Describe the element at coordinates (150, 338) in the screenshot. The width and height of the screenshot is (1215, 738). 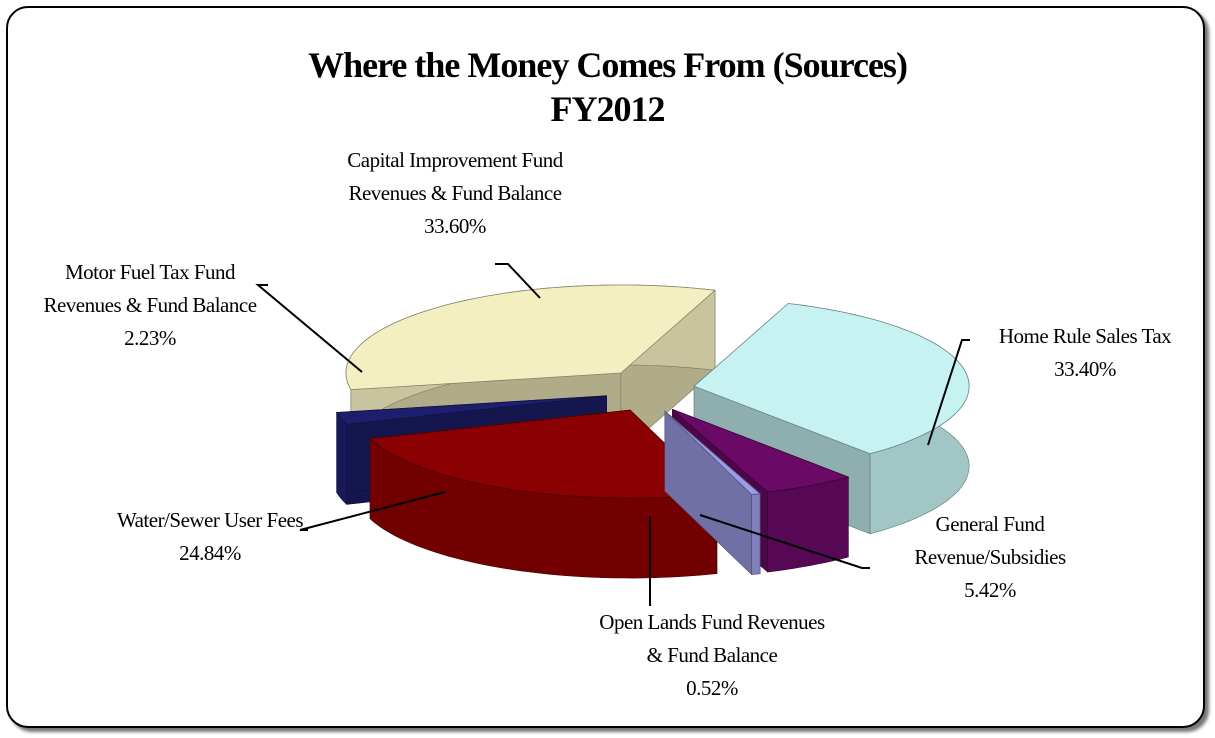
I see `value-label: 2.23%` at that location.